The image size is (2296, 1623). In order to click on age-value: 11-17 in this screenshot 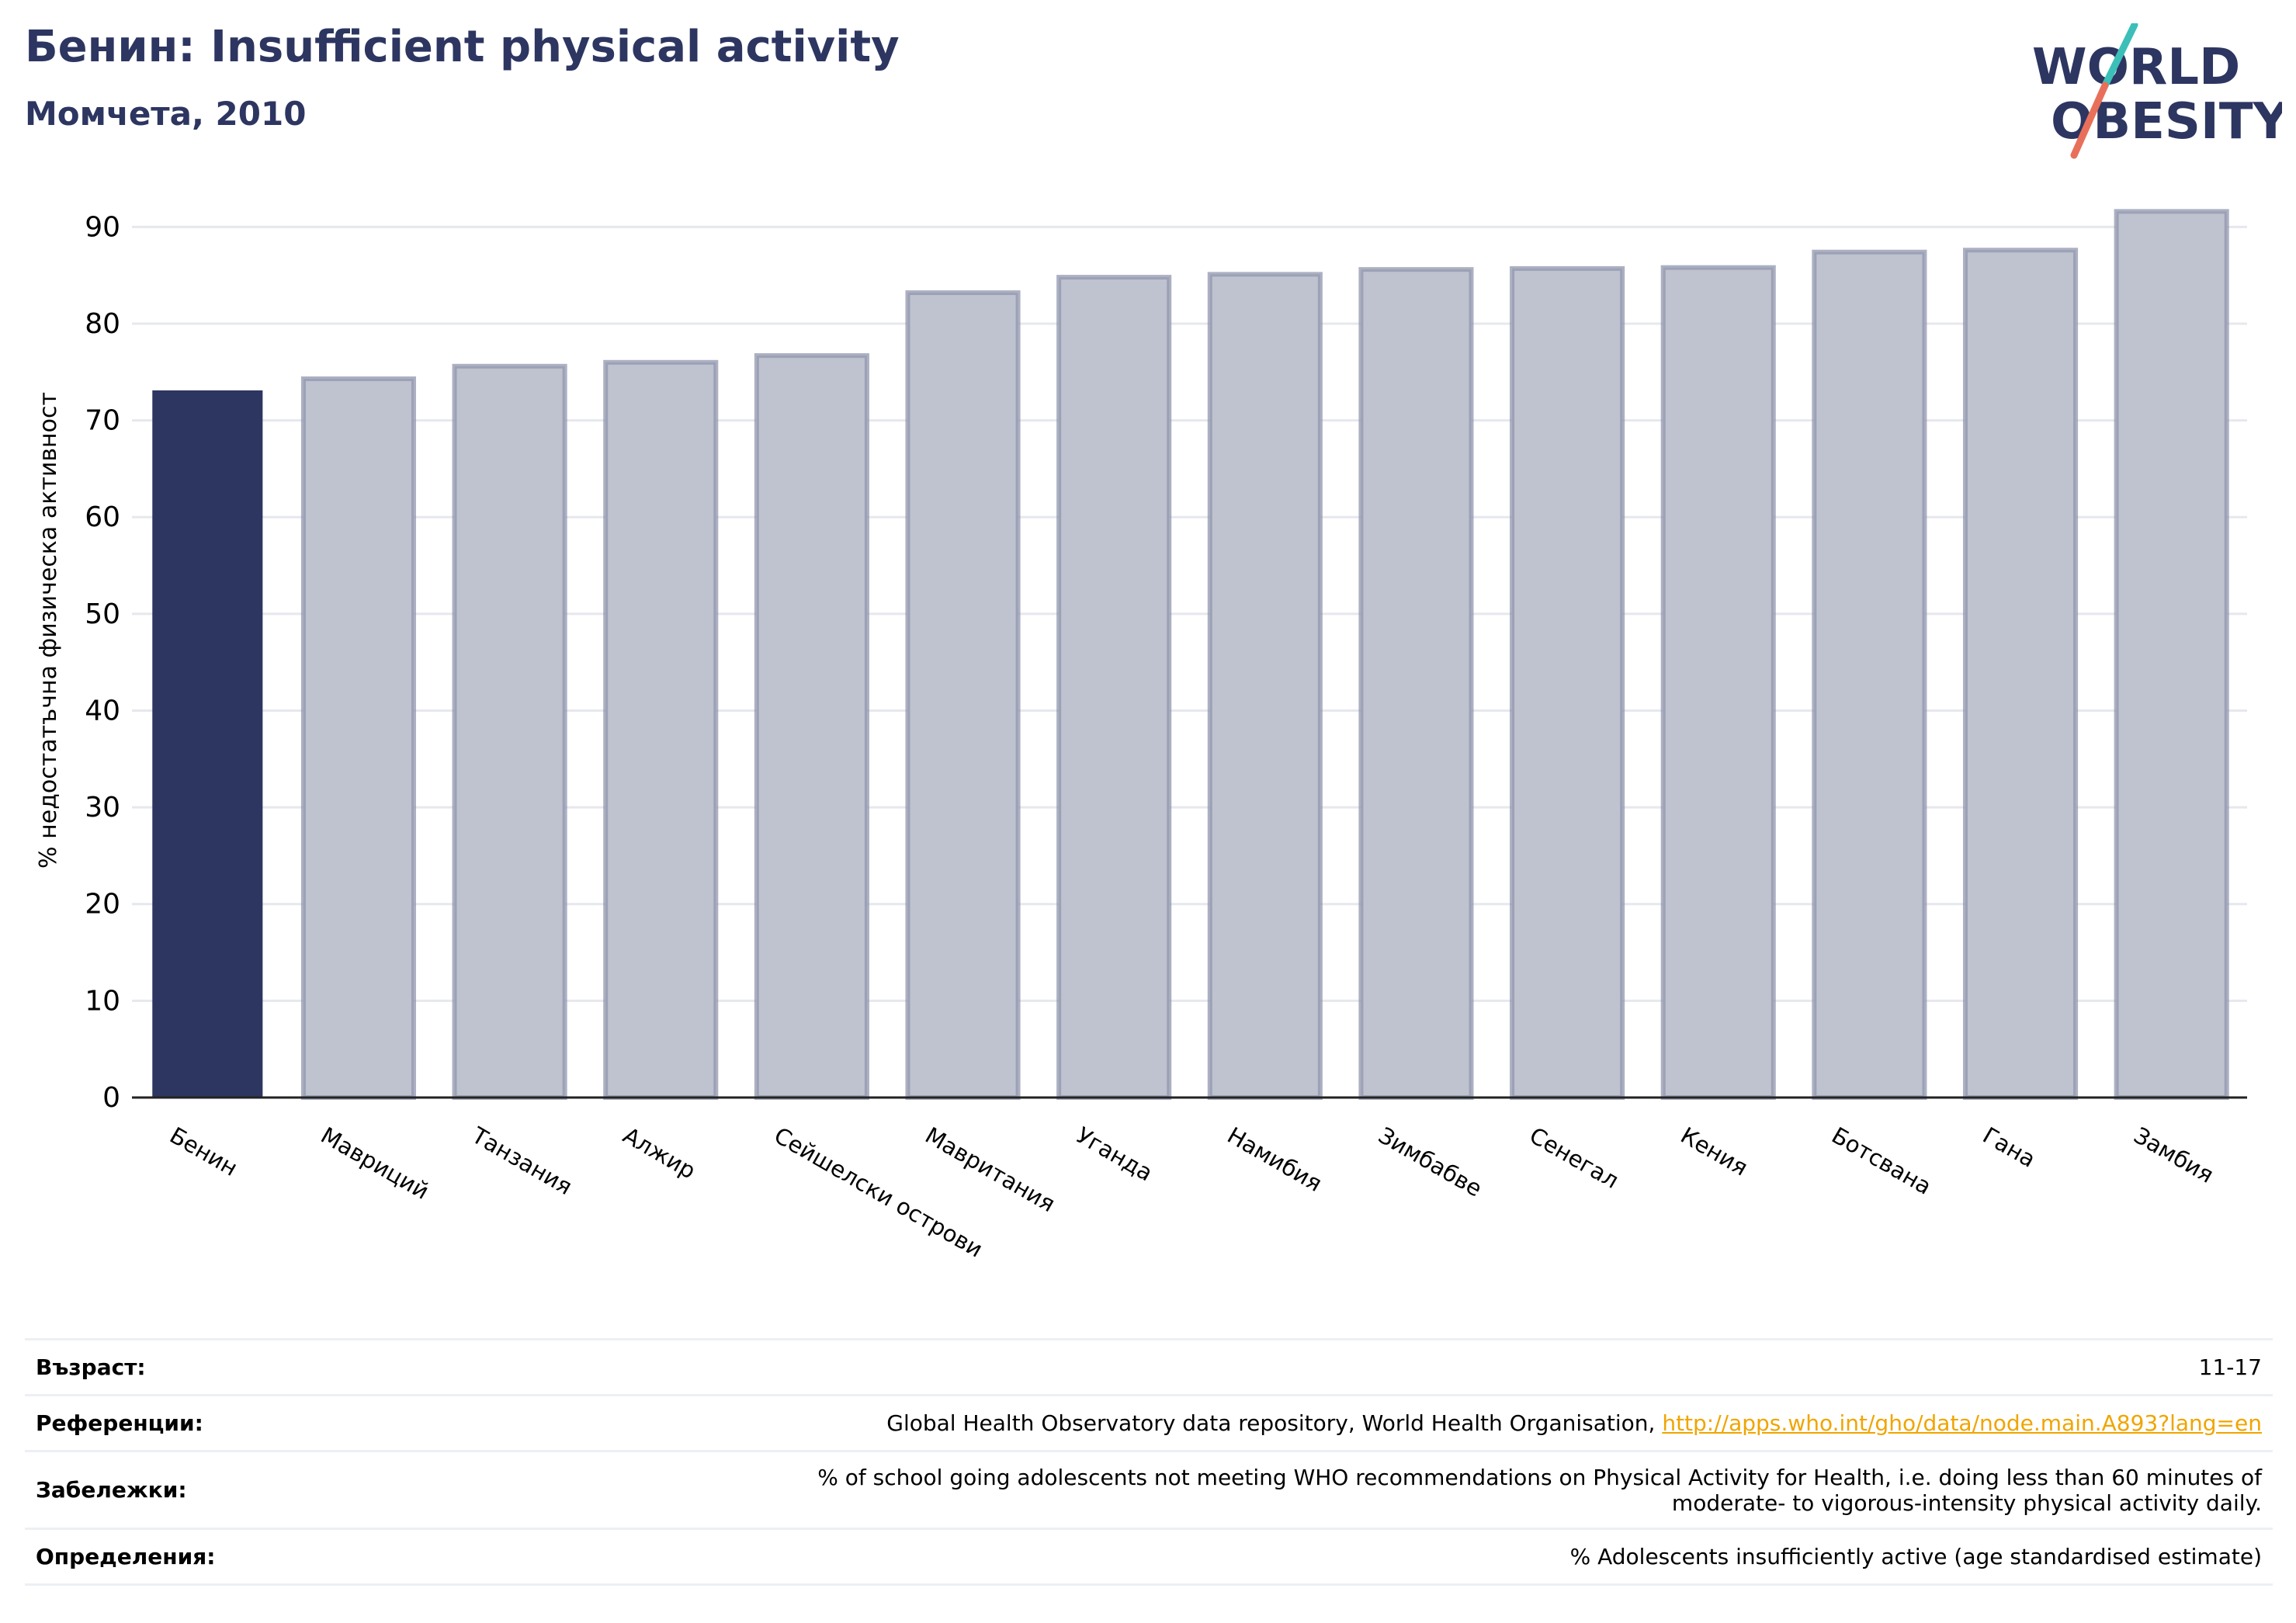, I will do `click(1387, 1367)`.